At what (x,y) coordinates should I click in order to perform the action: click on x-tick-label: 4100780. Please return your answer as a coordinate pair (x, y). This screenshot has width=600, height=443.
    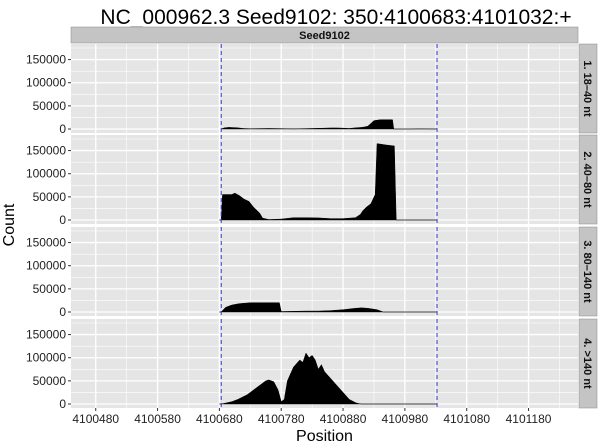
    Looking at the image, I should click on (281, 419).